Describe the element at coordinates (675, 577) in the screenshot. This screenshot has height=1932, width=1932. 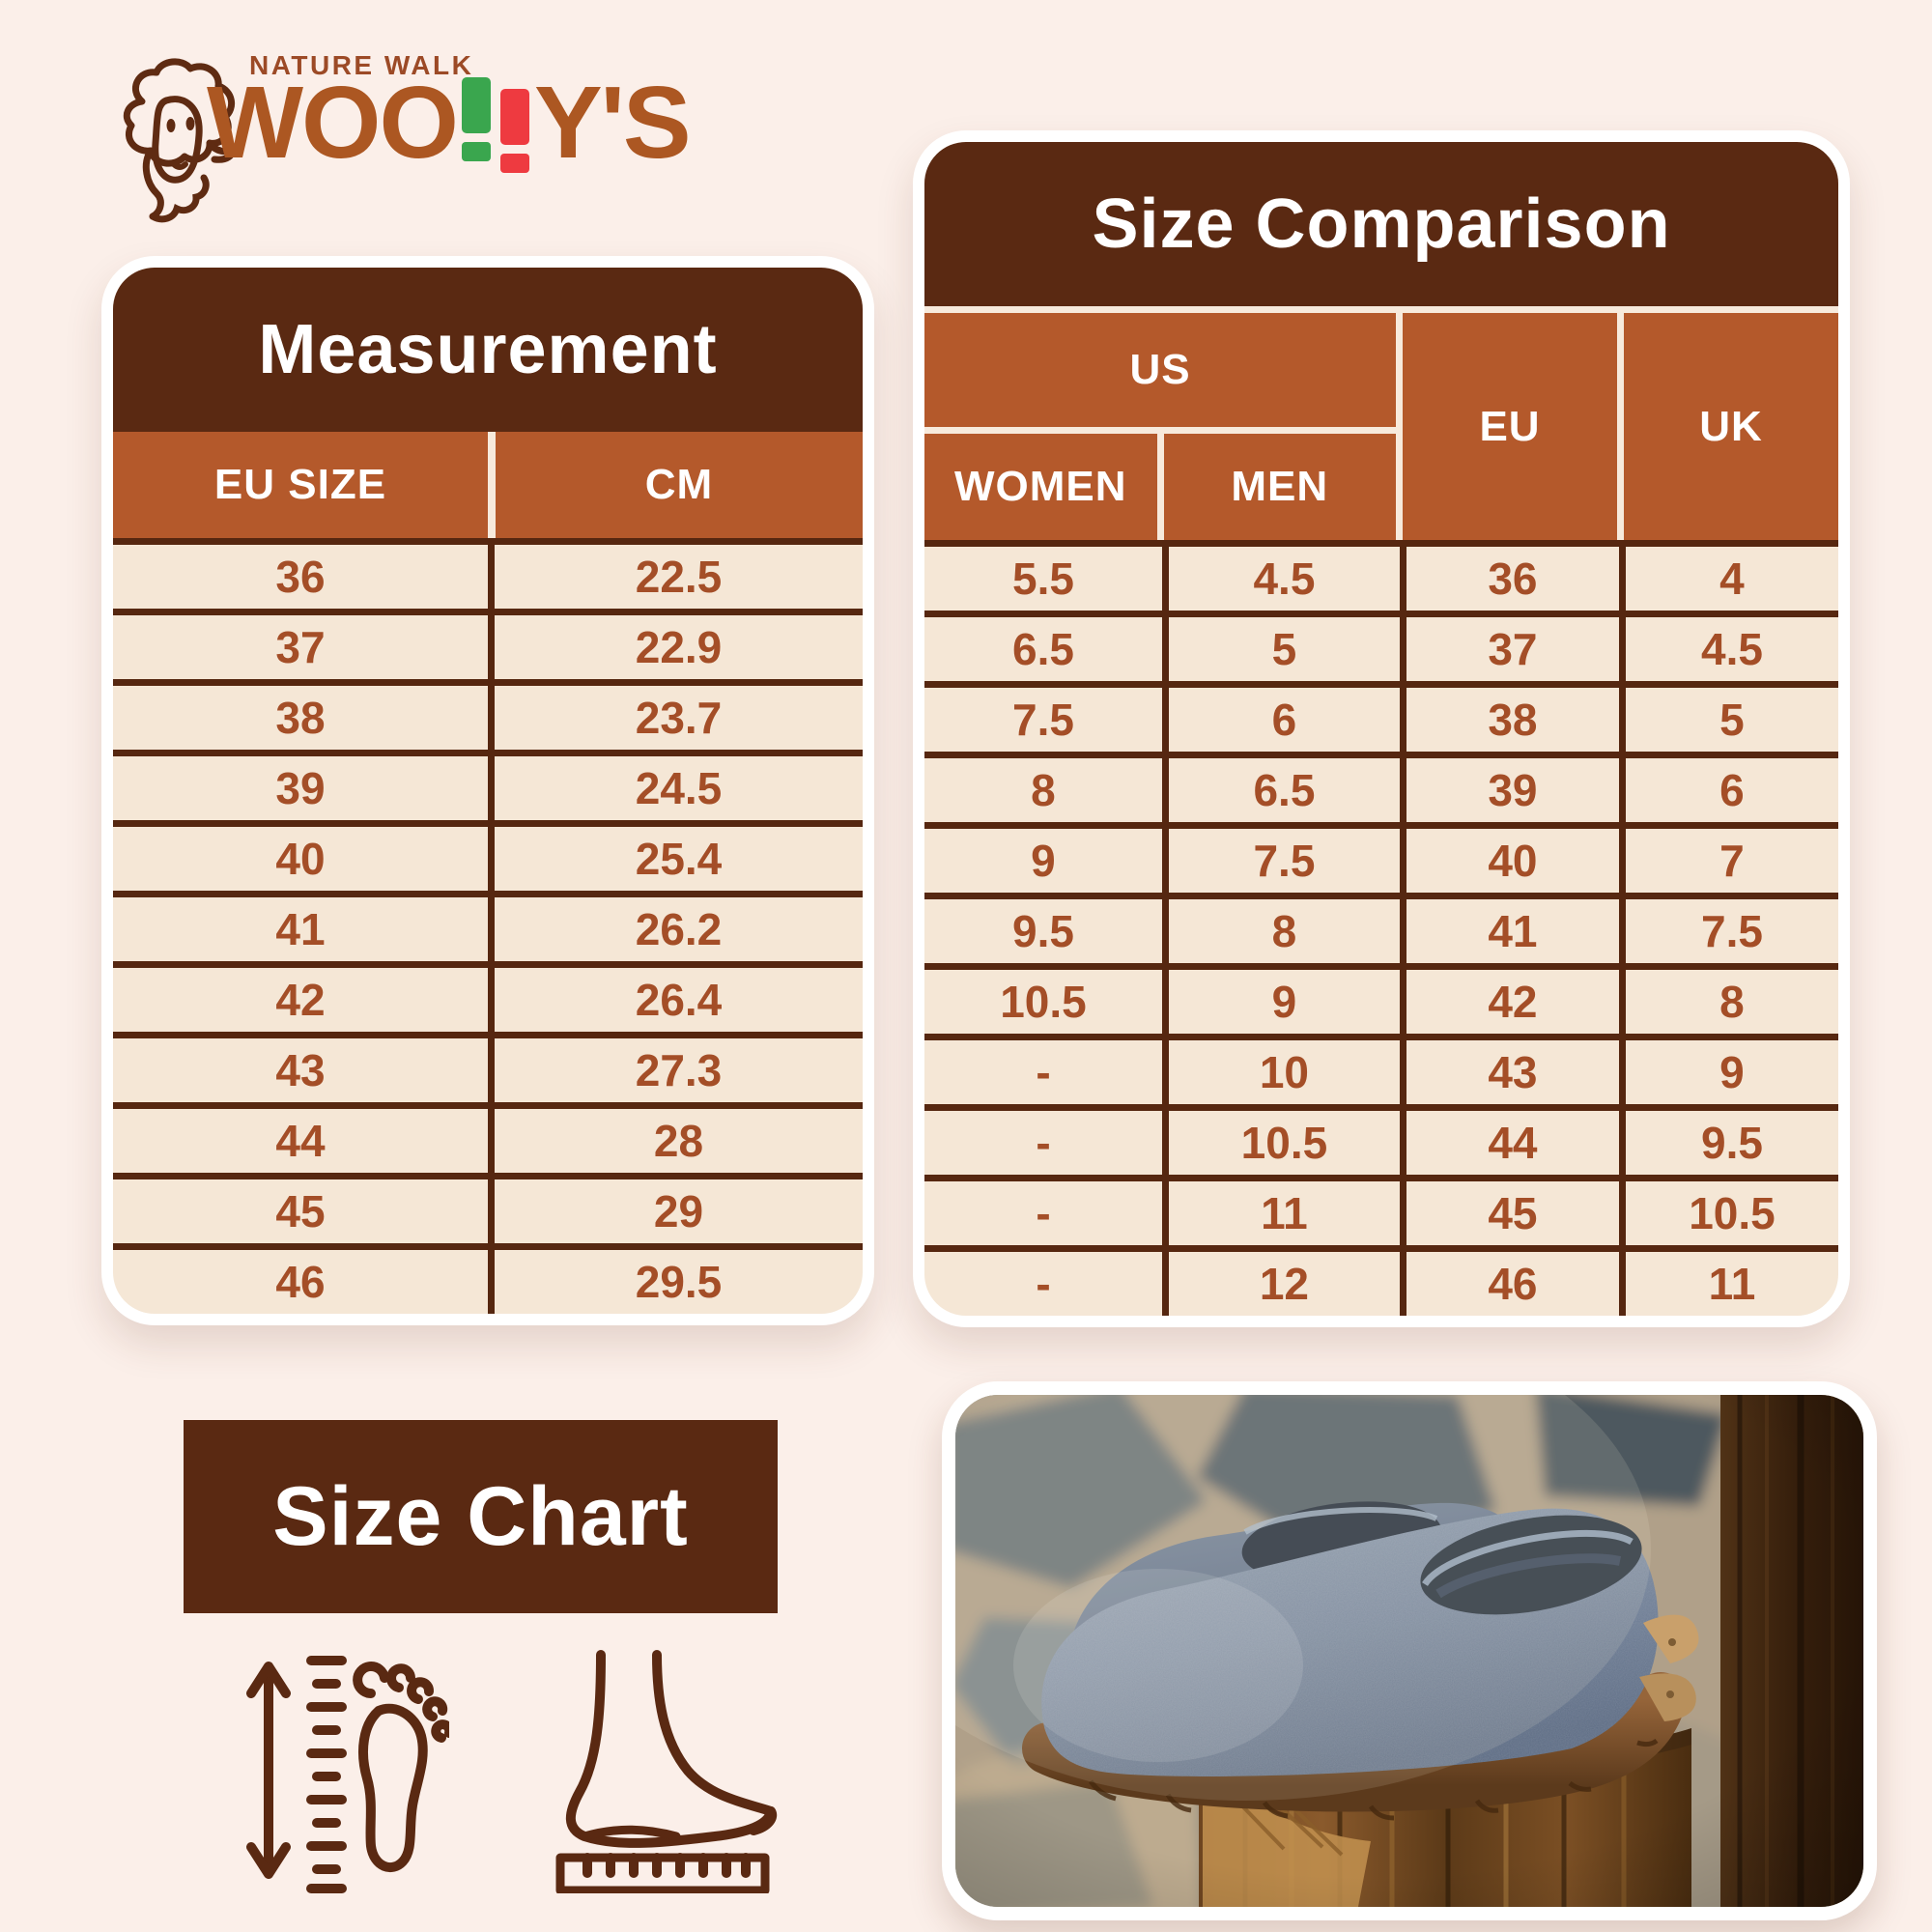
I see `table-cell: 22.5` at that location.